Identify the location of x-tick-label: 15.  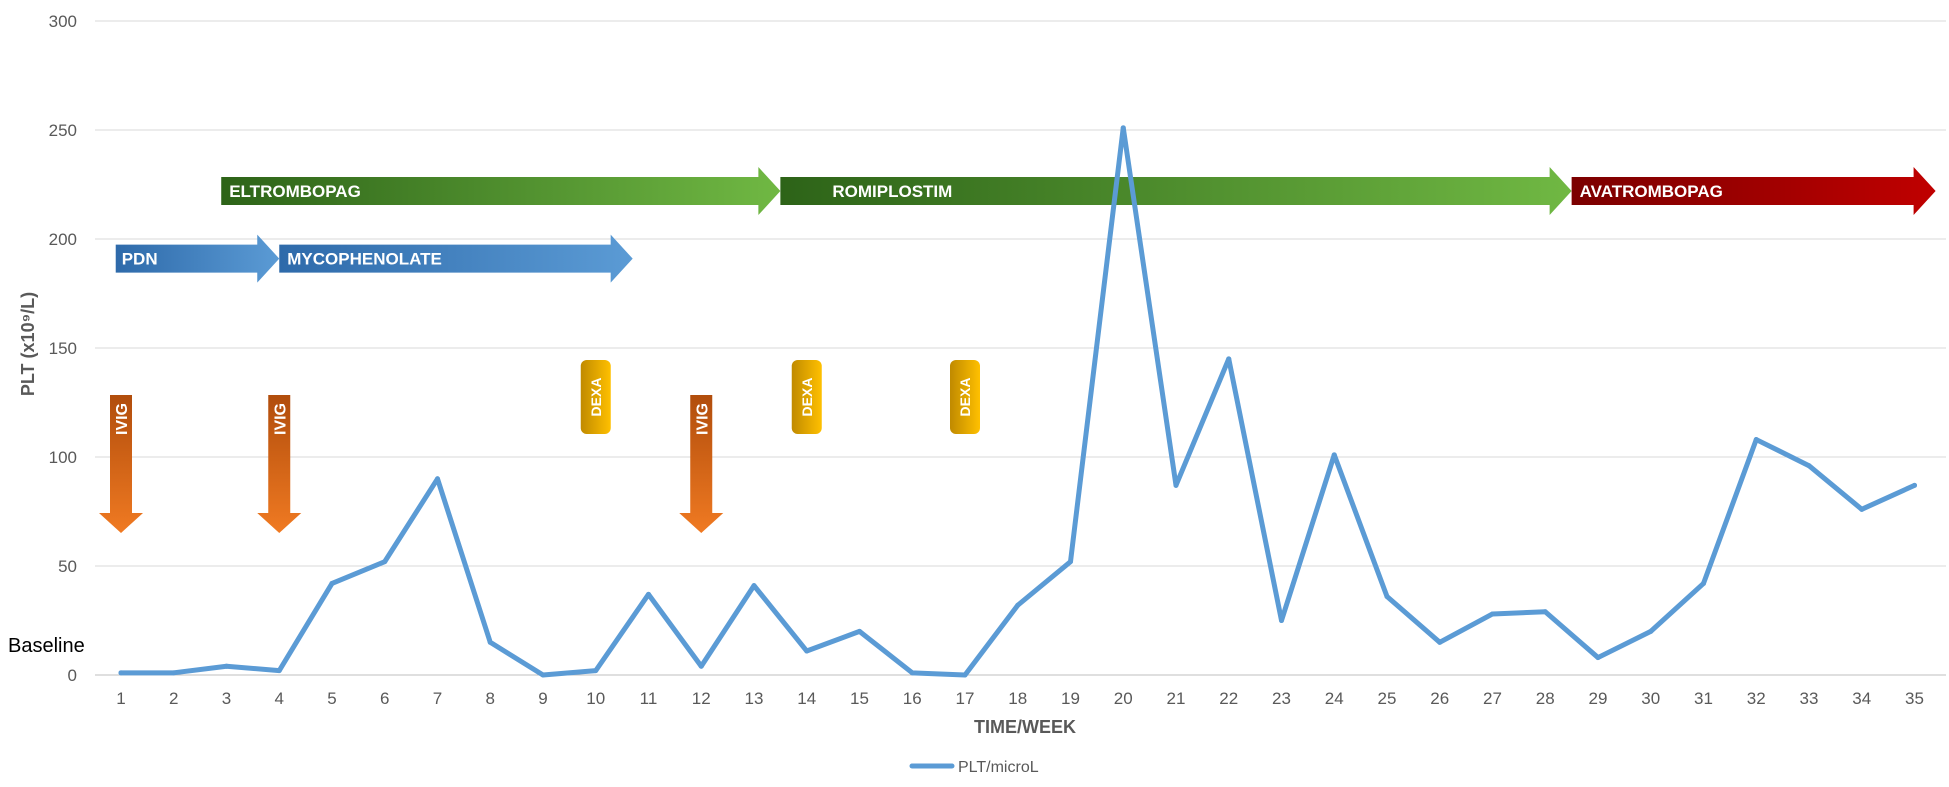
(859, 698).